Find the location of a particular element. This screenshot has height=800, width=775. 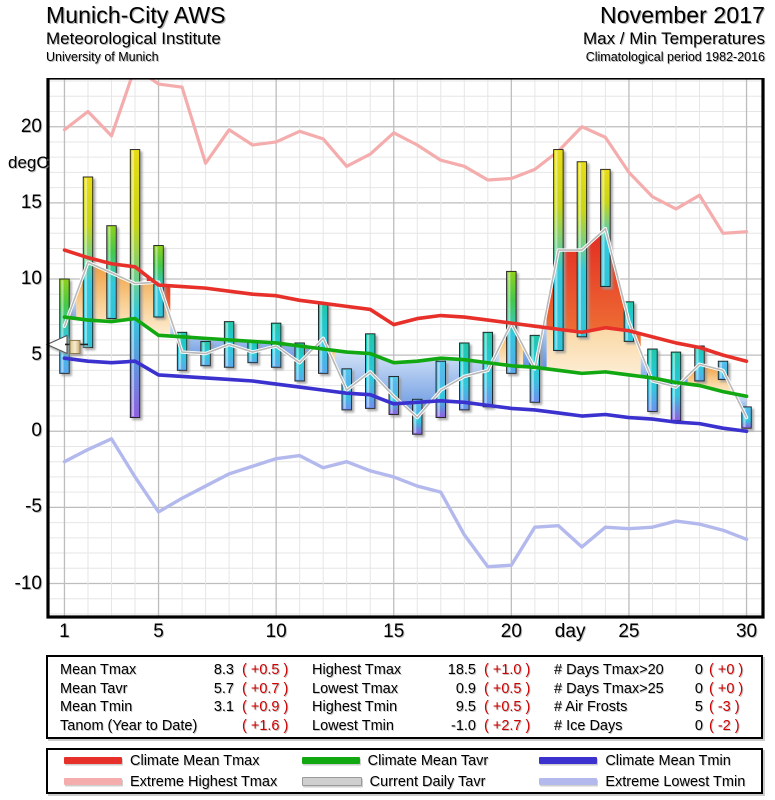

stat-label: Mean Tmax is located at coordinates (98, 670).